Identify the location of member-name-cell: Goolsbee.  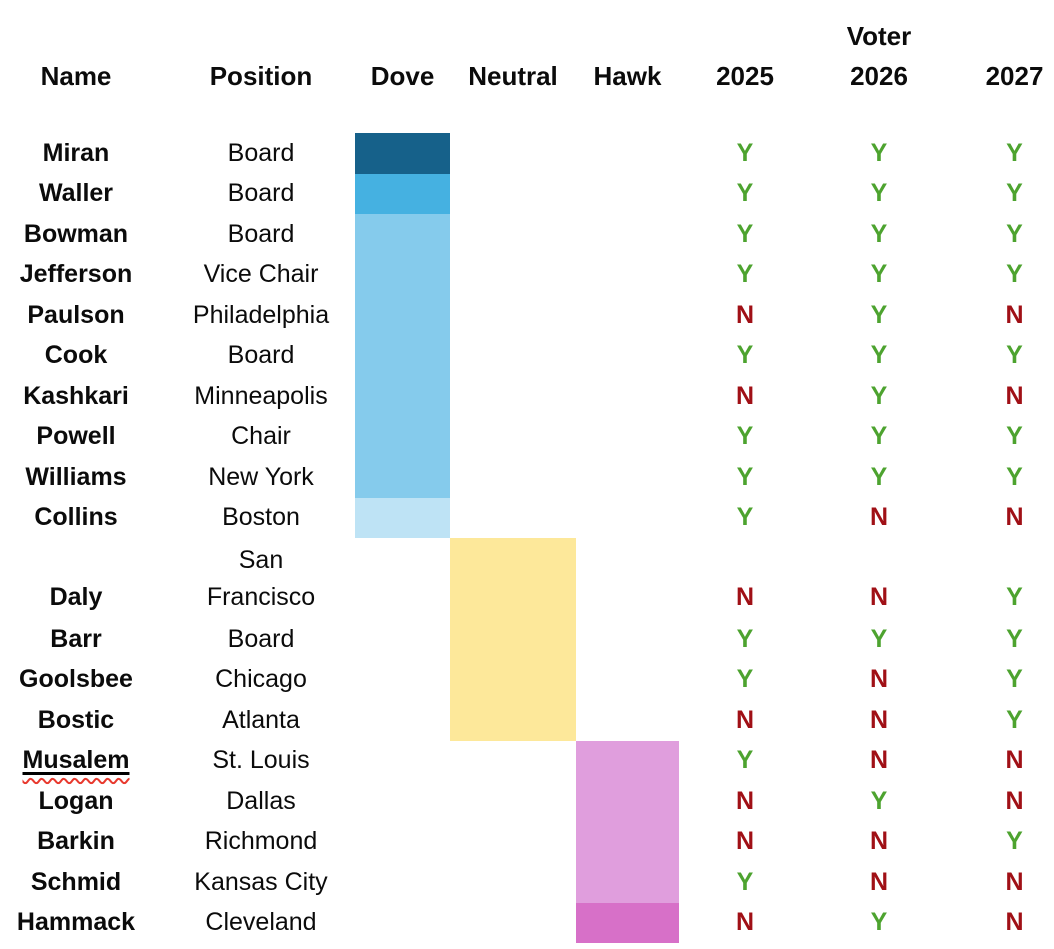
(76, 680).